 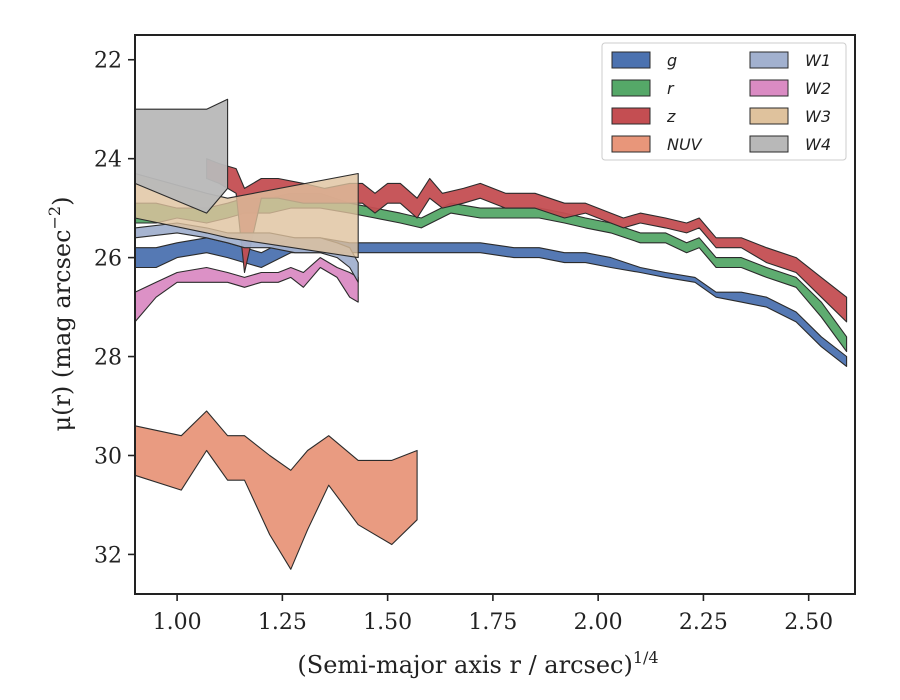 What do you see at coordinates (818, 144) in the screenshot?
I see `legend-label-w4: W4` at bounding box center [818, 144].